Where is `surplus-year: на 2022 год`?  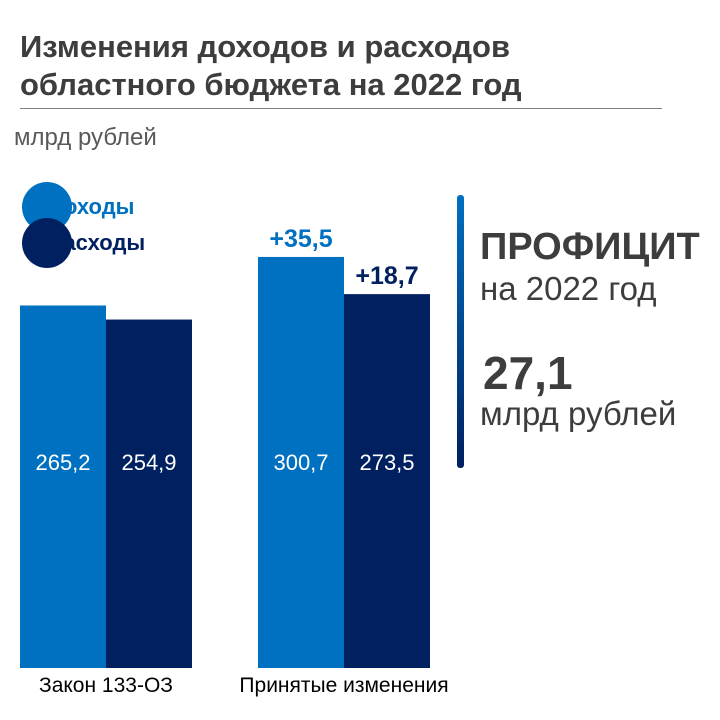 surplus-year: на 2022 год is located at coordinates (568, 288).